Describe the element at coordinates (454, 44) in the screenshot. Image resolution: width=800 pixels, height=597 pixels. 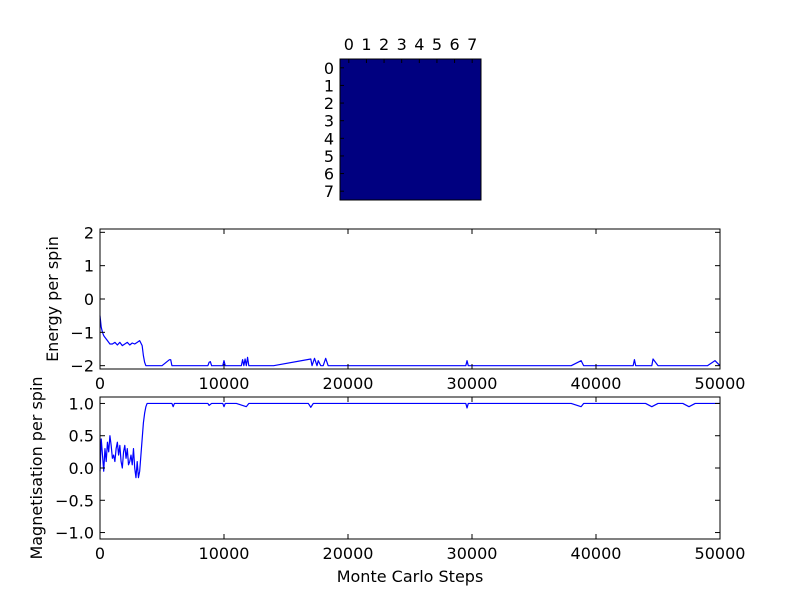
I see `heatmap-x-tick-label: 6` at that location.